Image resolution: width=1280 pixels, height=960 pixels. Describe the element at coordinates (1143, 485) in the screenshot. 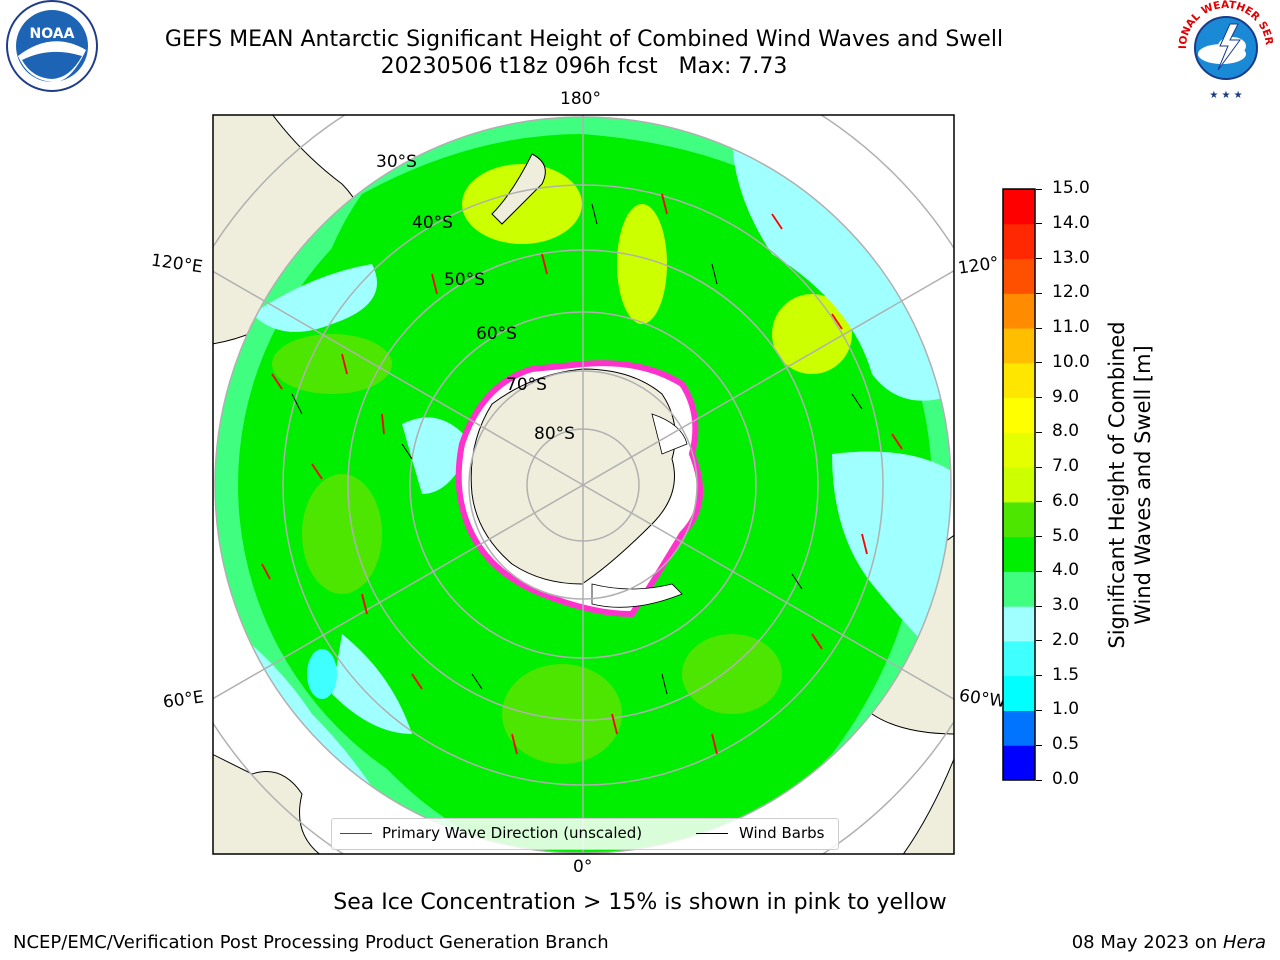

I see `colorbar-title-line2: Wind Waves and Swell [m]` at that location.